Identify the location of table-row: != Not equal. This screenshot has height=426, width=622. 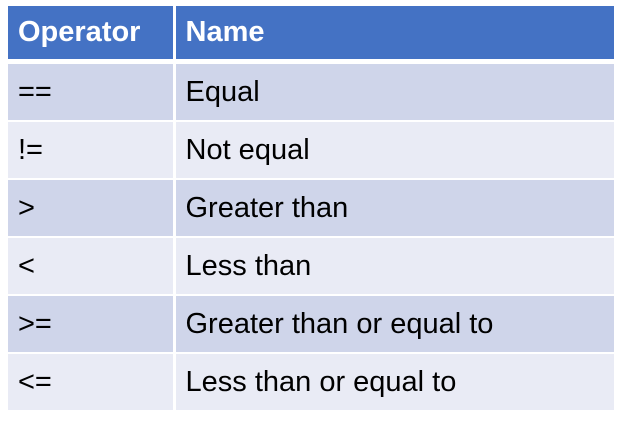
(311, 150).